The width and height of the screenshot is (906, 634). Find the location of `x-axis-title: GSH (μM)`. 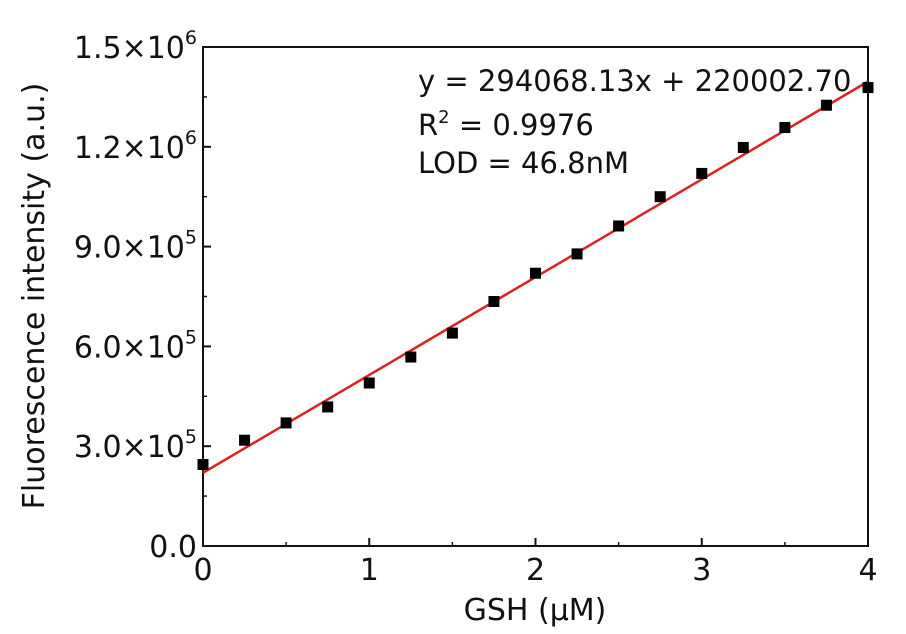

x-axis-title: GSH (μM) is located at coordinates (535, 610).